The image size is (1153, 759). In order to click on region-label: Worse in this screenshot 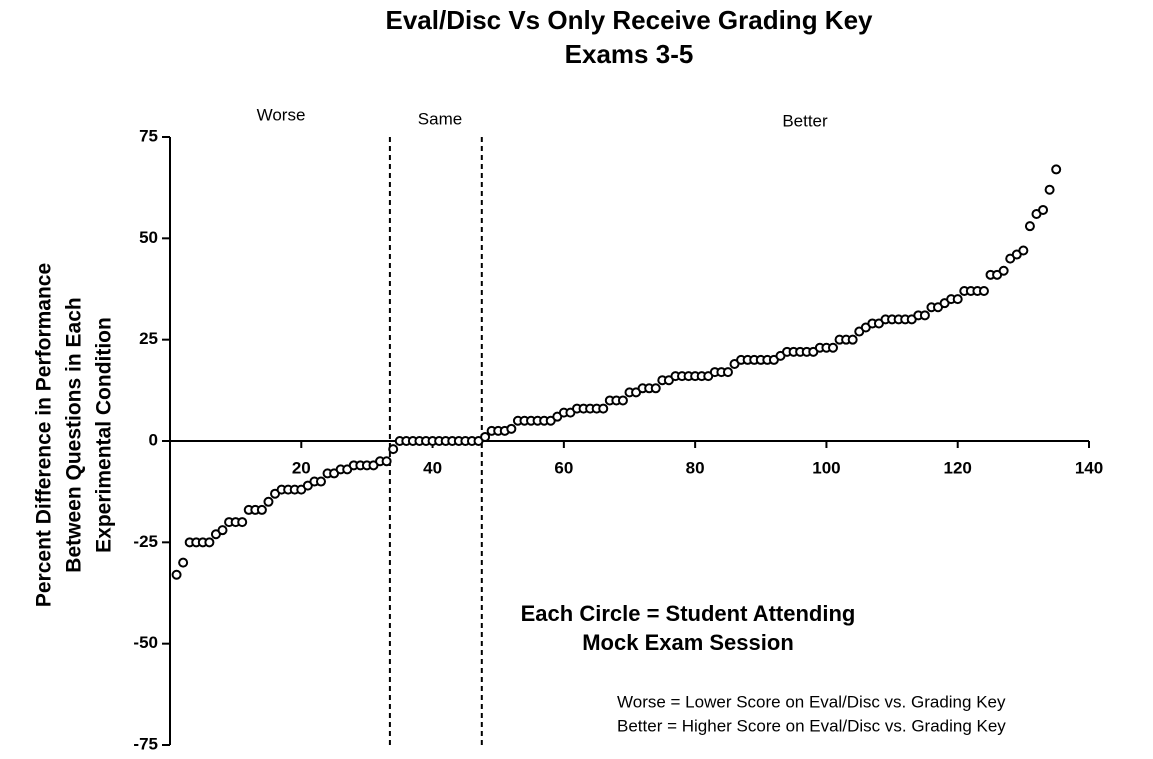, I will do `click(281, 114)`.